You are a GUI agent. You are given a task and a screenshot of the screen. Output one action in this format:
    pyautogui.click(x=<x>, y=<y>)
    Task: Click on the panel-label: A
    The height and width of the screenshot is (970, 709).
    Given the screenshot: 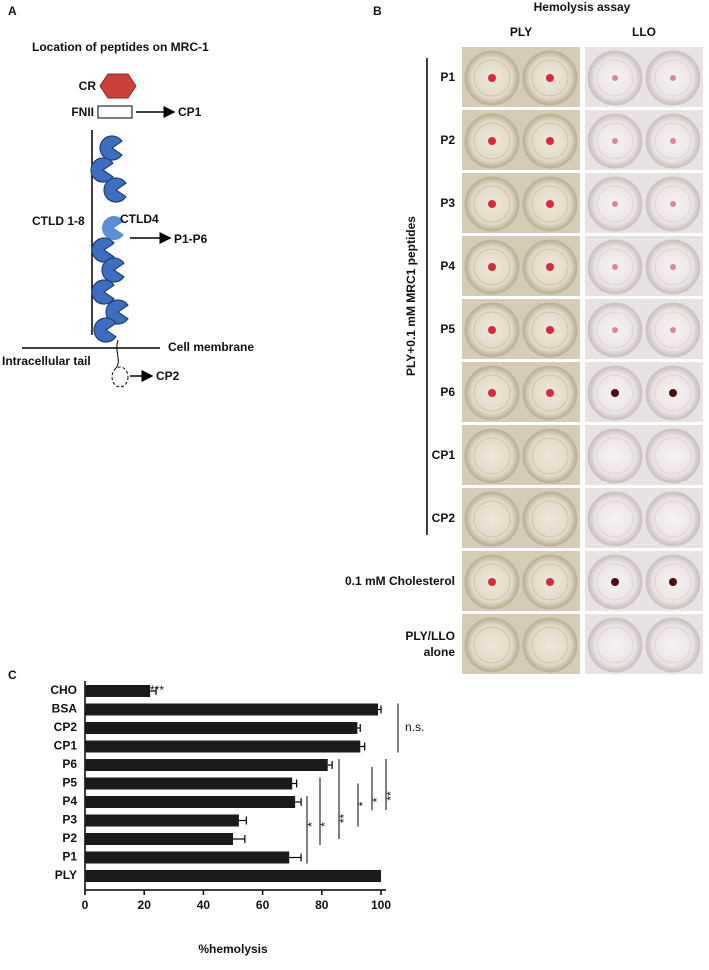 What is the action you would take?
    pyautogui.click(x=12, y=11)
    